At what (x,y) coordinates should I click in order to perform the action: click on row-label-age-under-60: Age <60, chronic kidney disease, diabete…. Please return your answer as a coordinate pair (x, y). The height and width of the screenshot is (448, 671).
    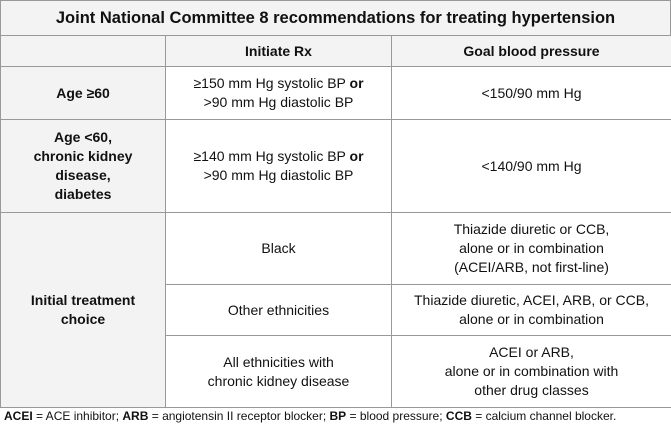
    Looking at the image, I should click on (83, 166).